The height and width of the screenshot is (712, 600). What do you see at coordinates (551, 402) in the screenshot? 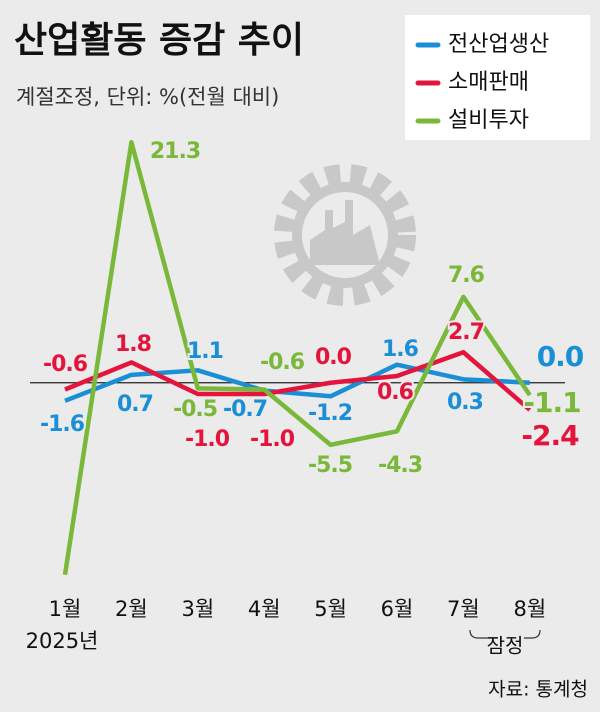
I see `value-label: -1.1` at bounding box center [551, 402].